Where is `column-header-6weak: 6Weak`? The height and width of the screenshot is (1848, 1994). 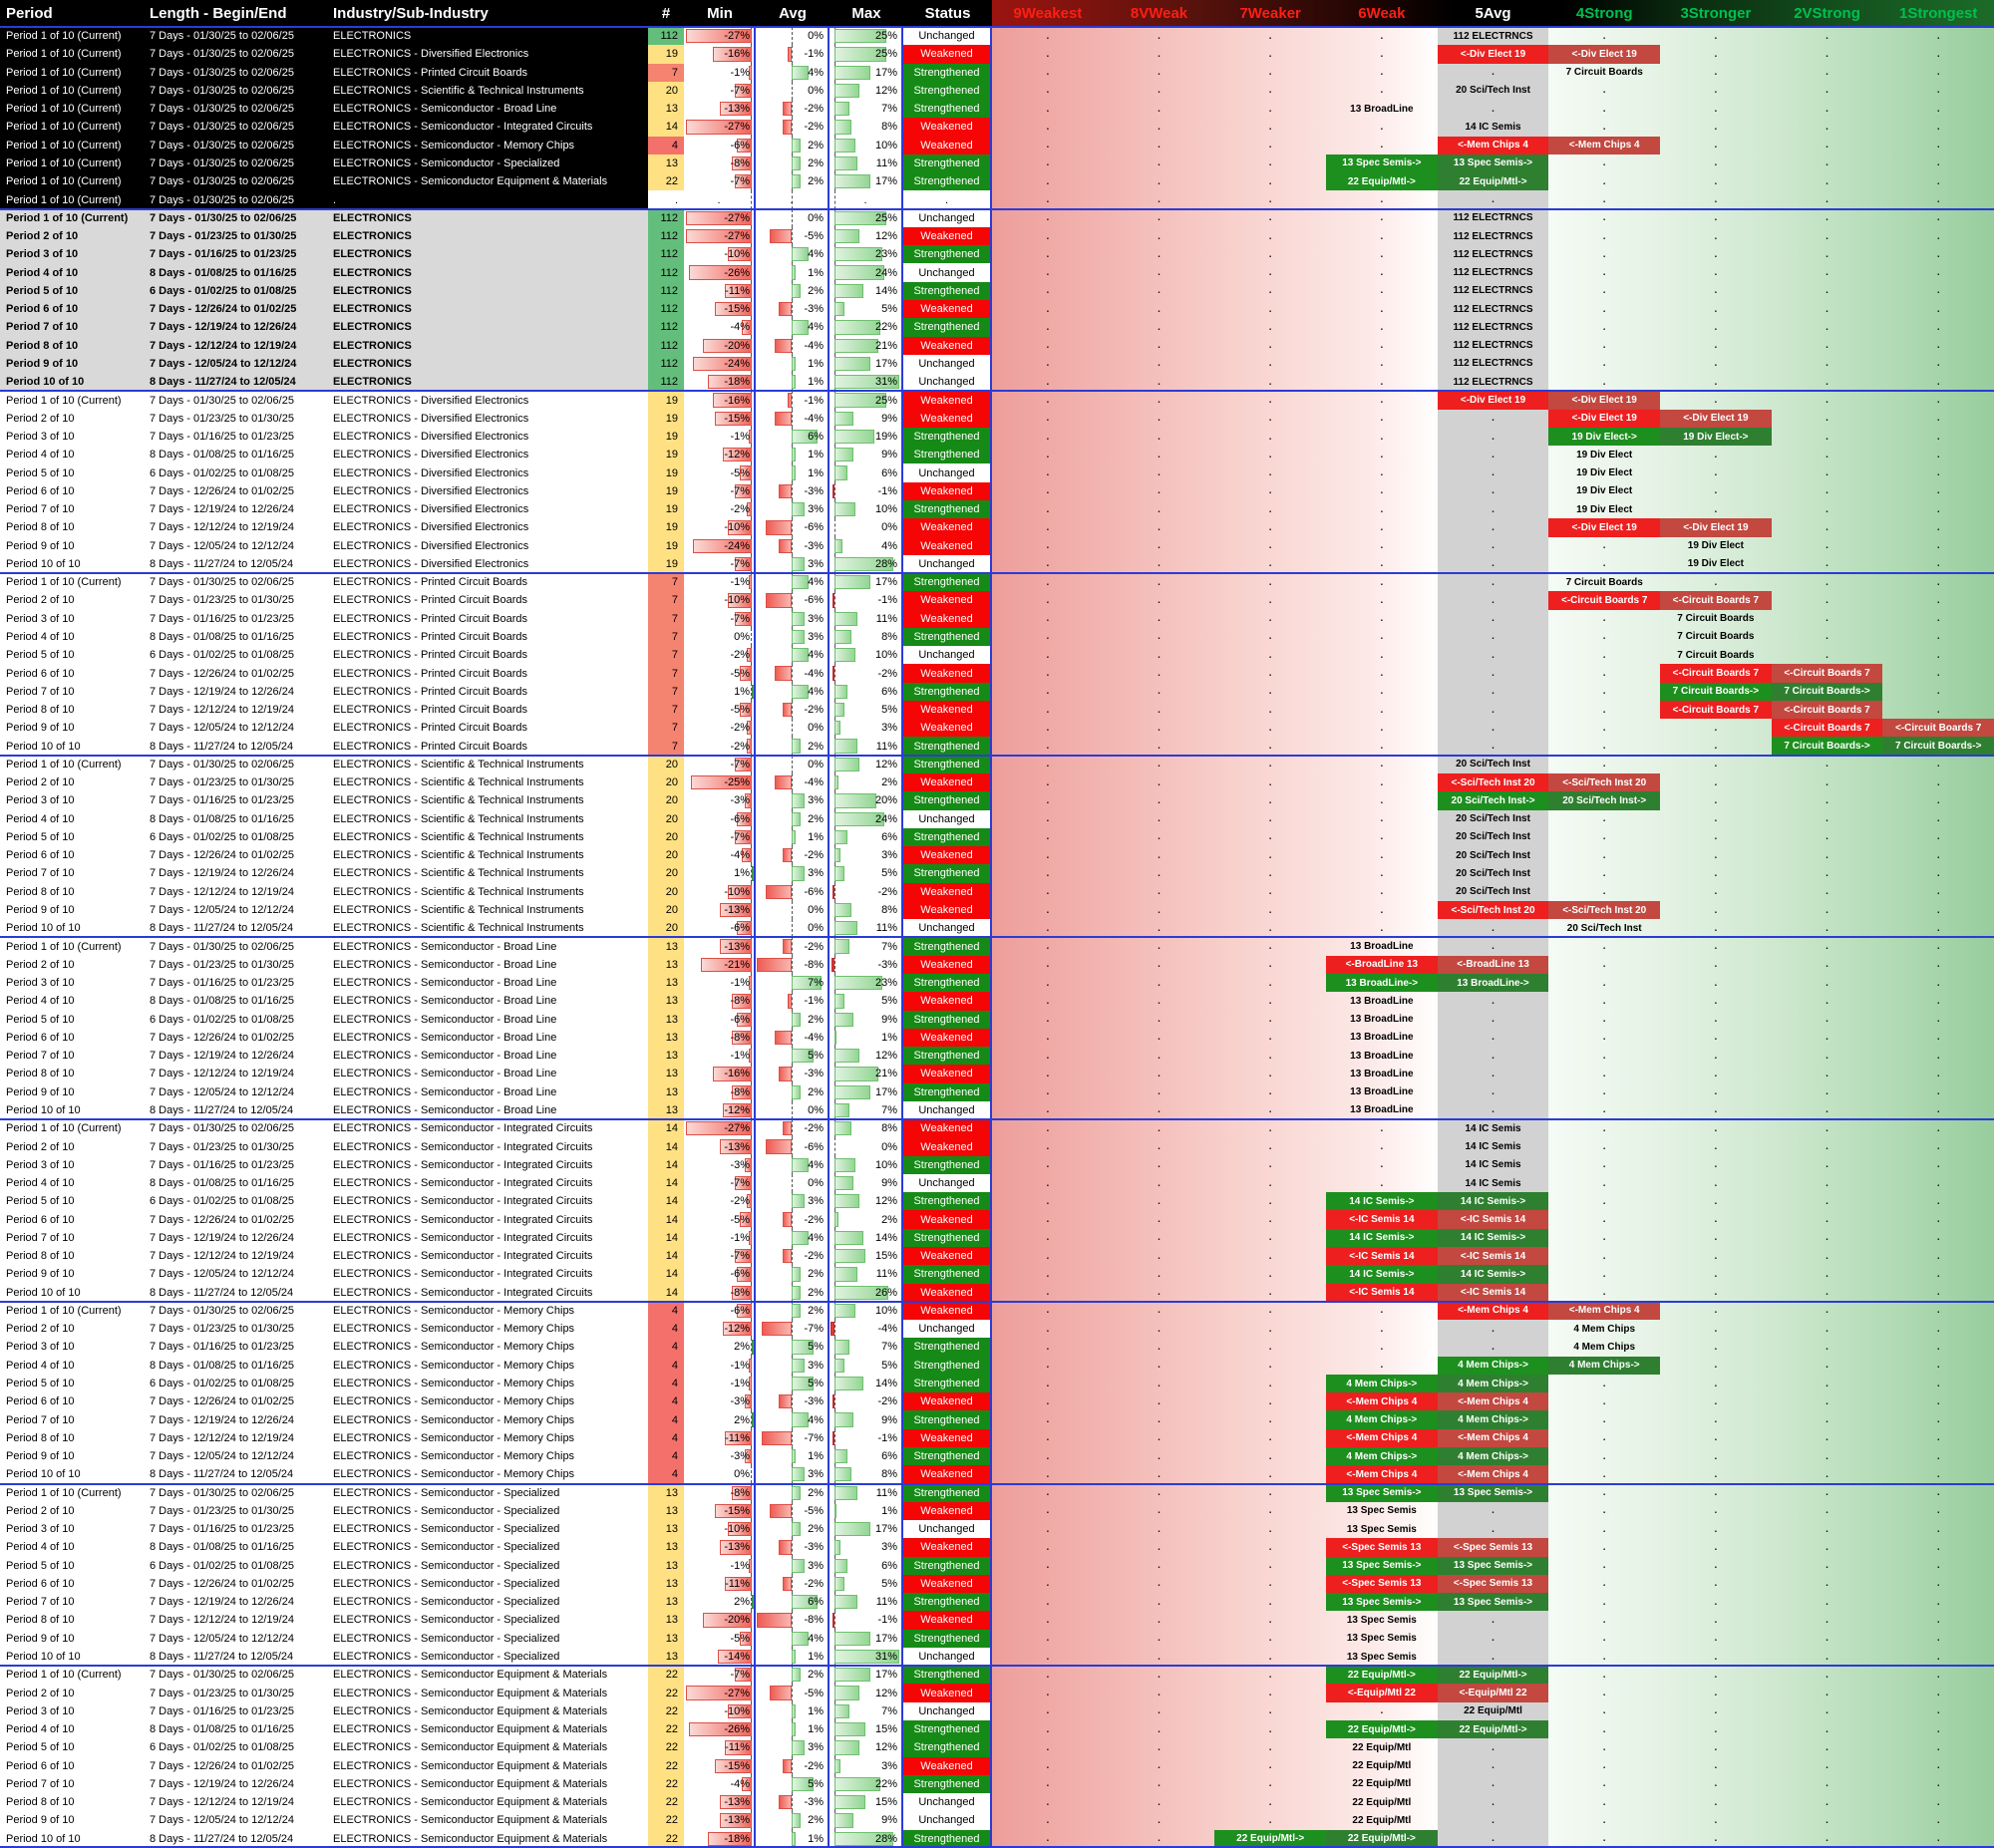
column-header-6weak: 6Weak is located at coordinates (1382, 13).